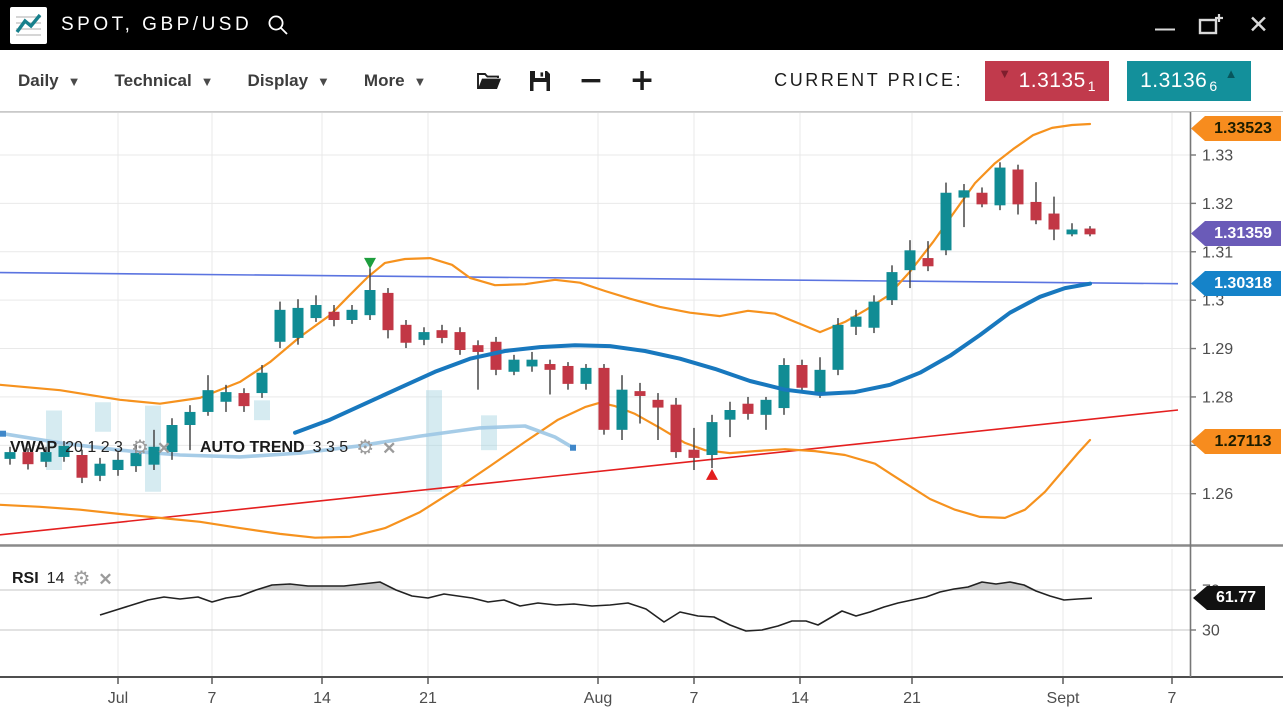 This screenshot has width=1283, height=710. I want to click on rsi-indicator-legend: RSI 14 ⚙ ✕, so click(62, 579).